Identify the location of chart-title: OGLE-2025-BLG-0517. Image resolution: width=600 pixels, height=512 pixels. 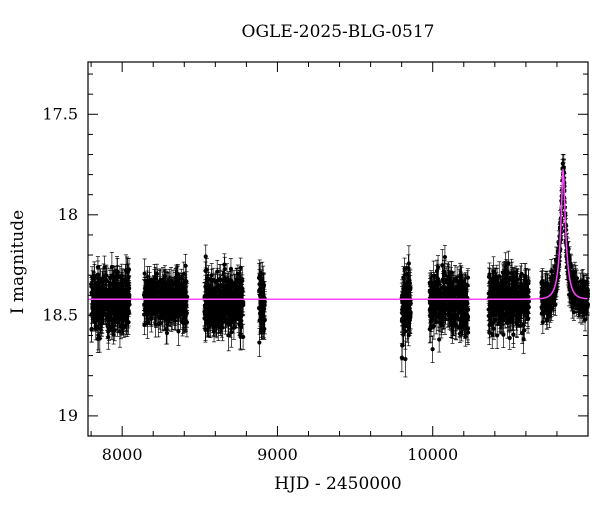
(338, 32).